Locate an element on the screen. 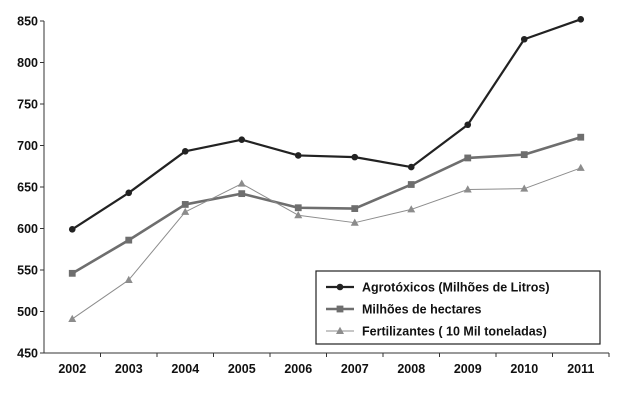 The width and height of the screenshot is (623, 394). y-tick-label: 750 is located at coordinates (27, 105).